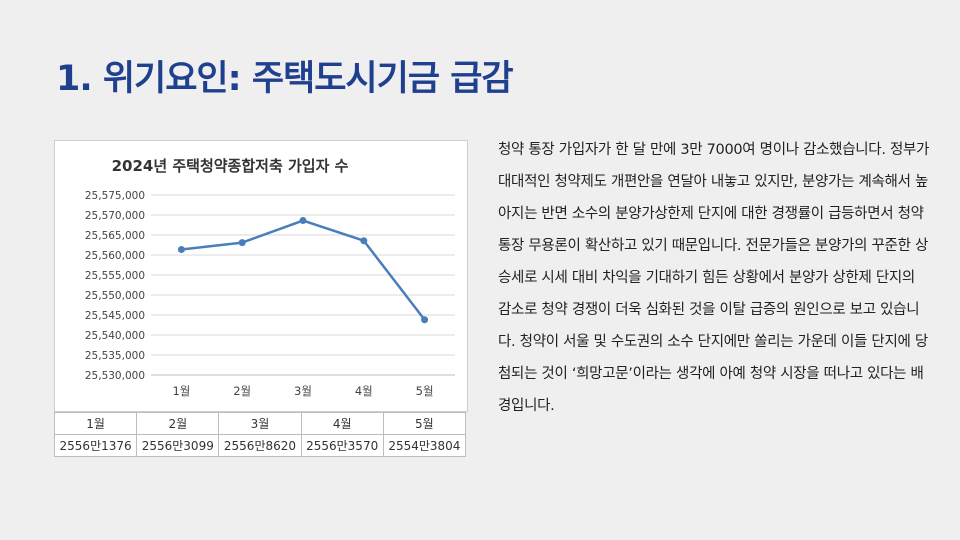 The image size is (960, 540). Describe the element at coordinates (178, 445) in the screenshot. I see `table-cell: 2556만3099` at that location.